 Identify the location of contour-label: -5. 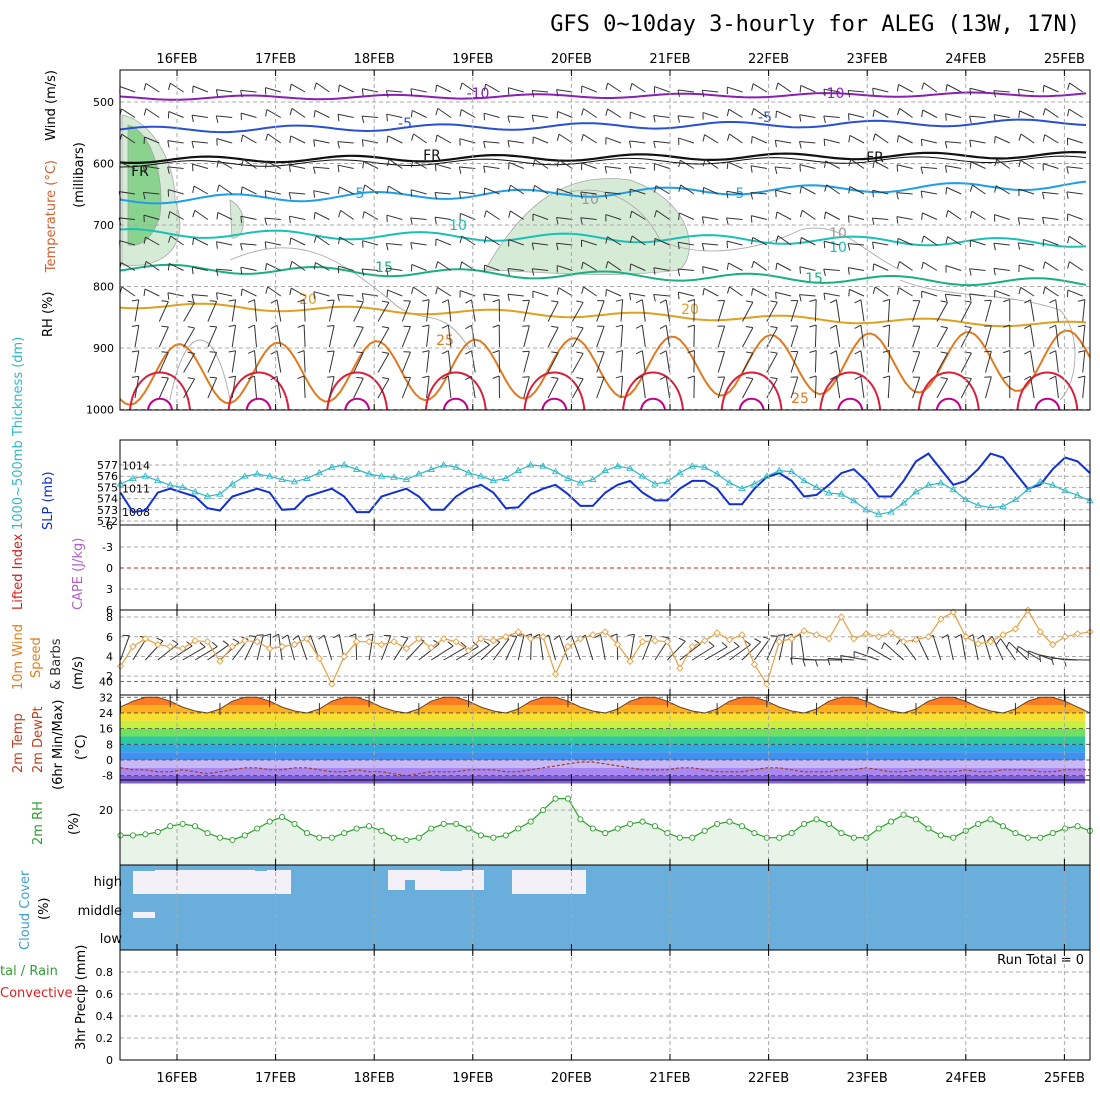
(405, 124).